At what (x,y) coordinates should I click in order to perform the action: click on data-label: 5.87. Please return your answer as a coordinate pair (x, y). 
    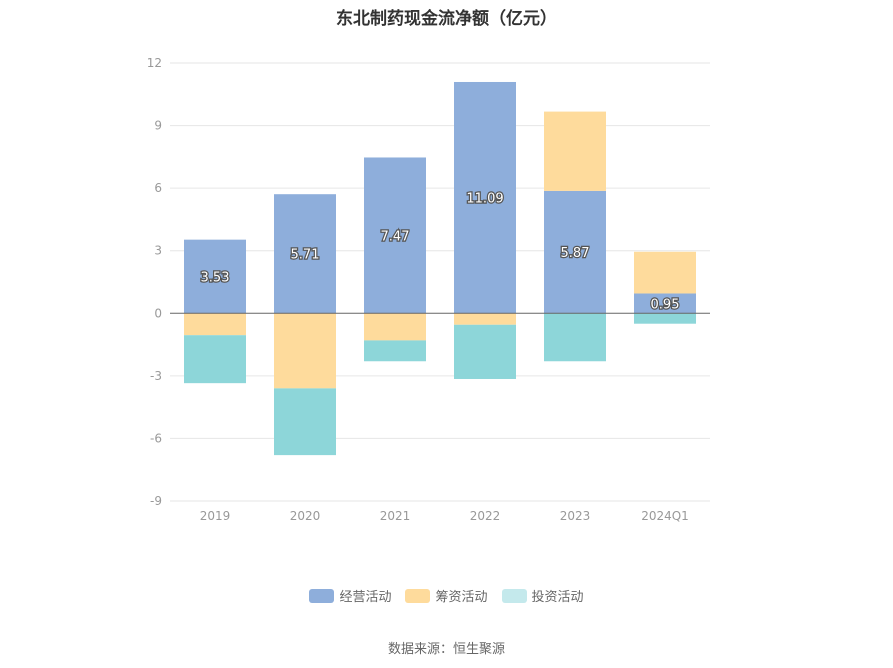
    Looking at the image, I should click on (575, 253).